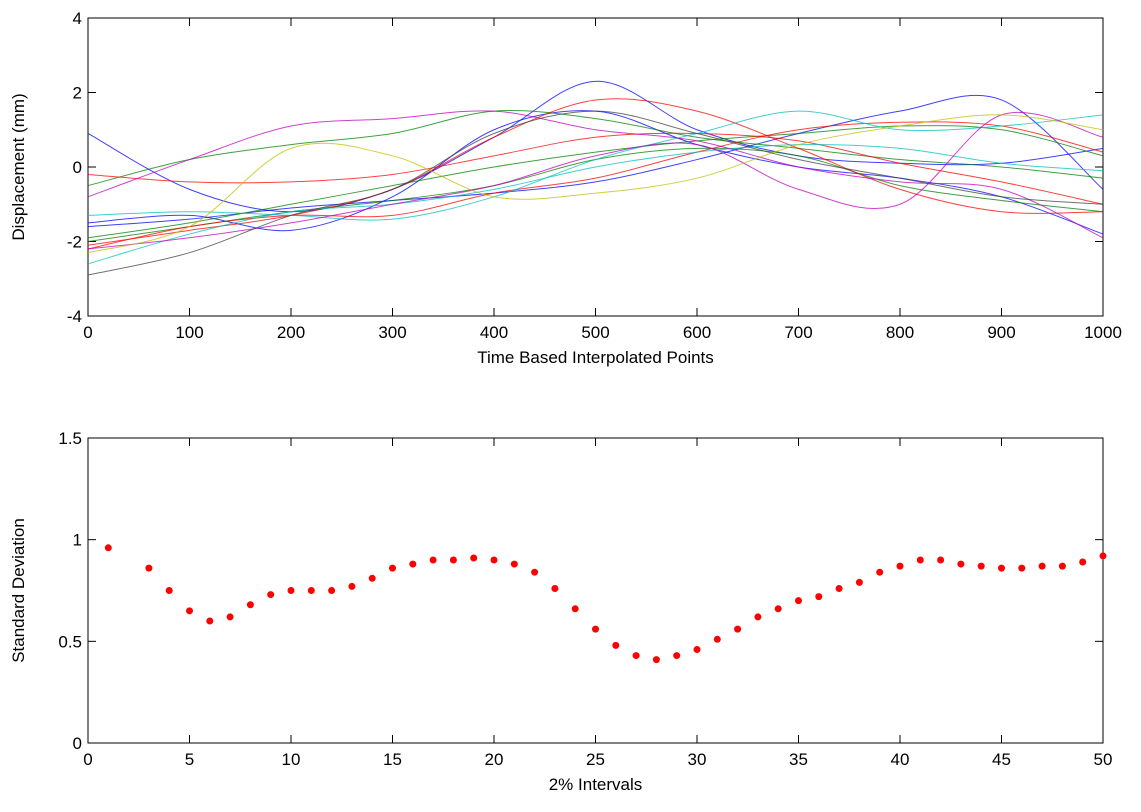 The width and height of the screenshot is (1141, 812). Describe the element at coordinates (596, 784) in the screenshot. I see `x-axis-label: 2% Intervals` at that location.